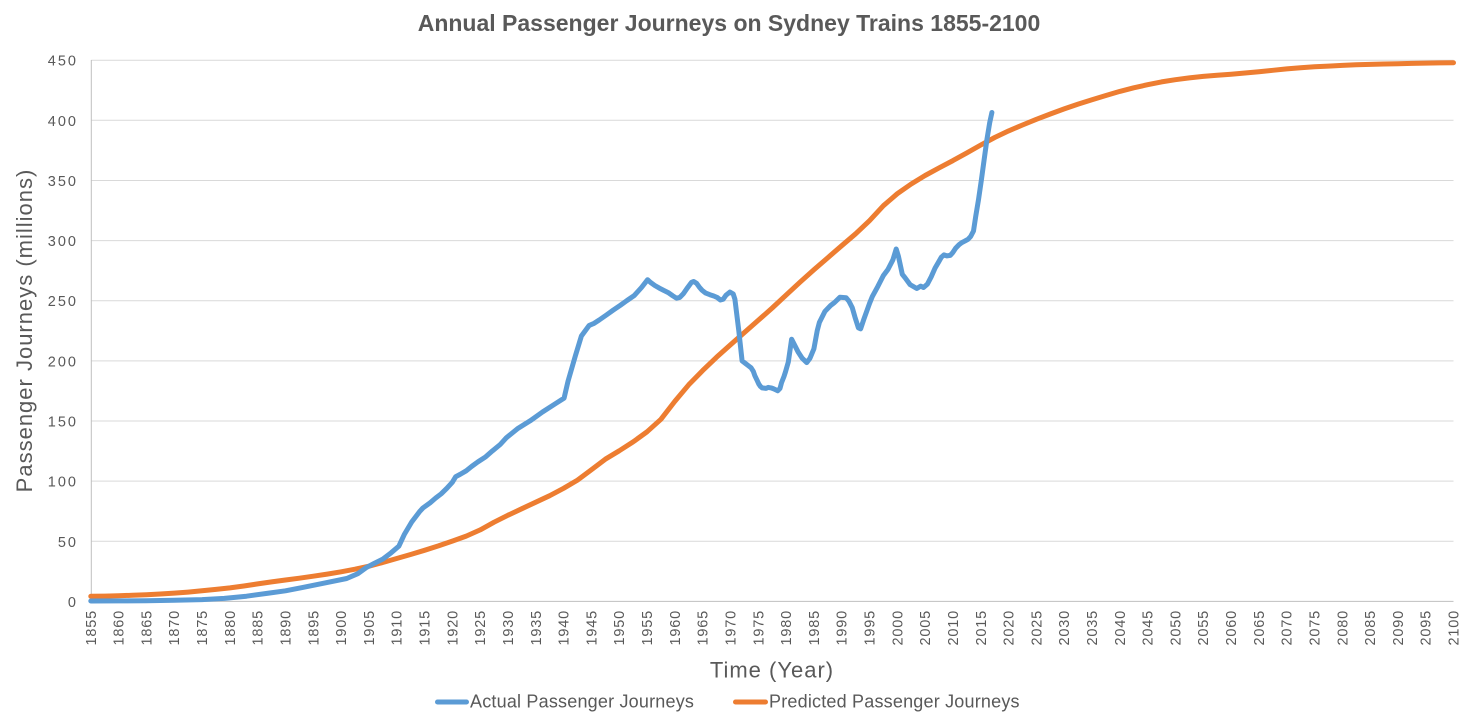 The height and width of the screenshot is (718, 1469). Describe the element at coordinates (63, 362) in the screenshot. I see `svg-text: 200` at that location.